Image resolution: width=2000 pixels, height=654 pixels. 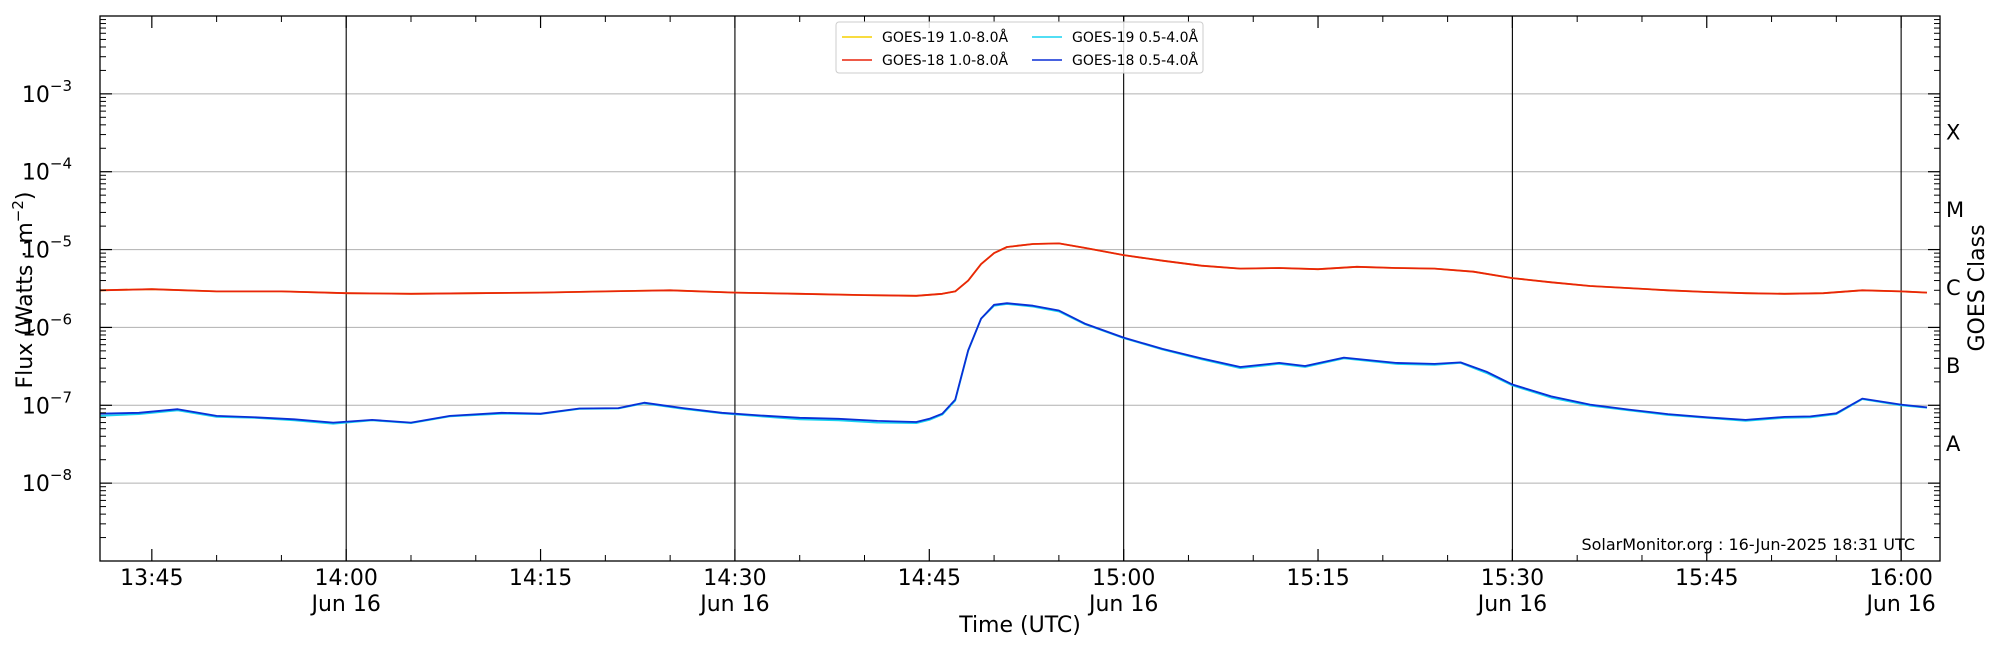 I want to click on x-tick-label: 16:00, so click(x=1900, y=578).